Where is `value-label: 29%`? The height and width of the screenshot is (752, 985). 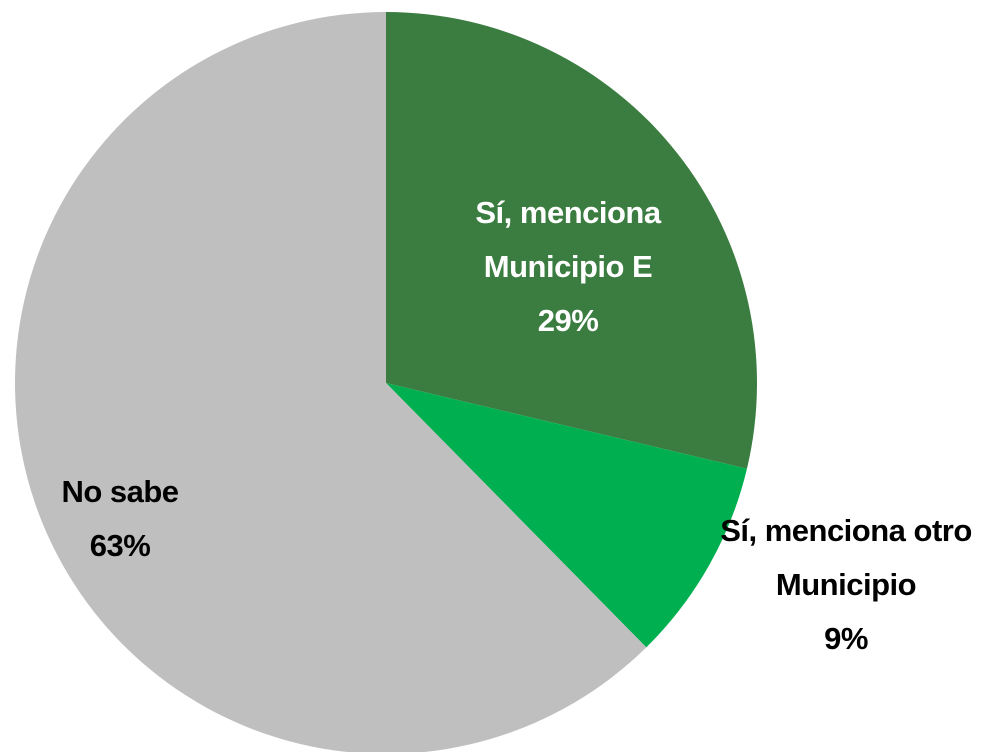
value-label: 29% is located at coordinates (568, 320).